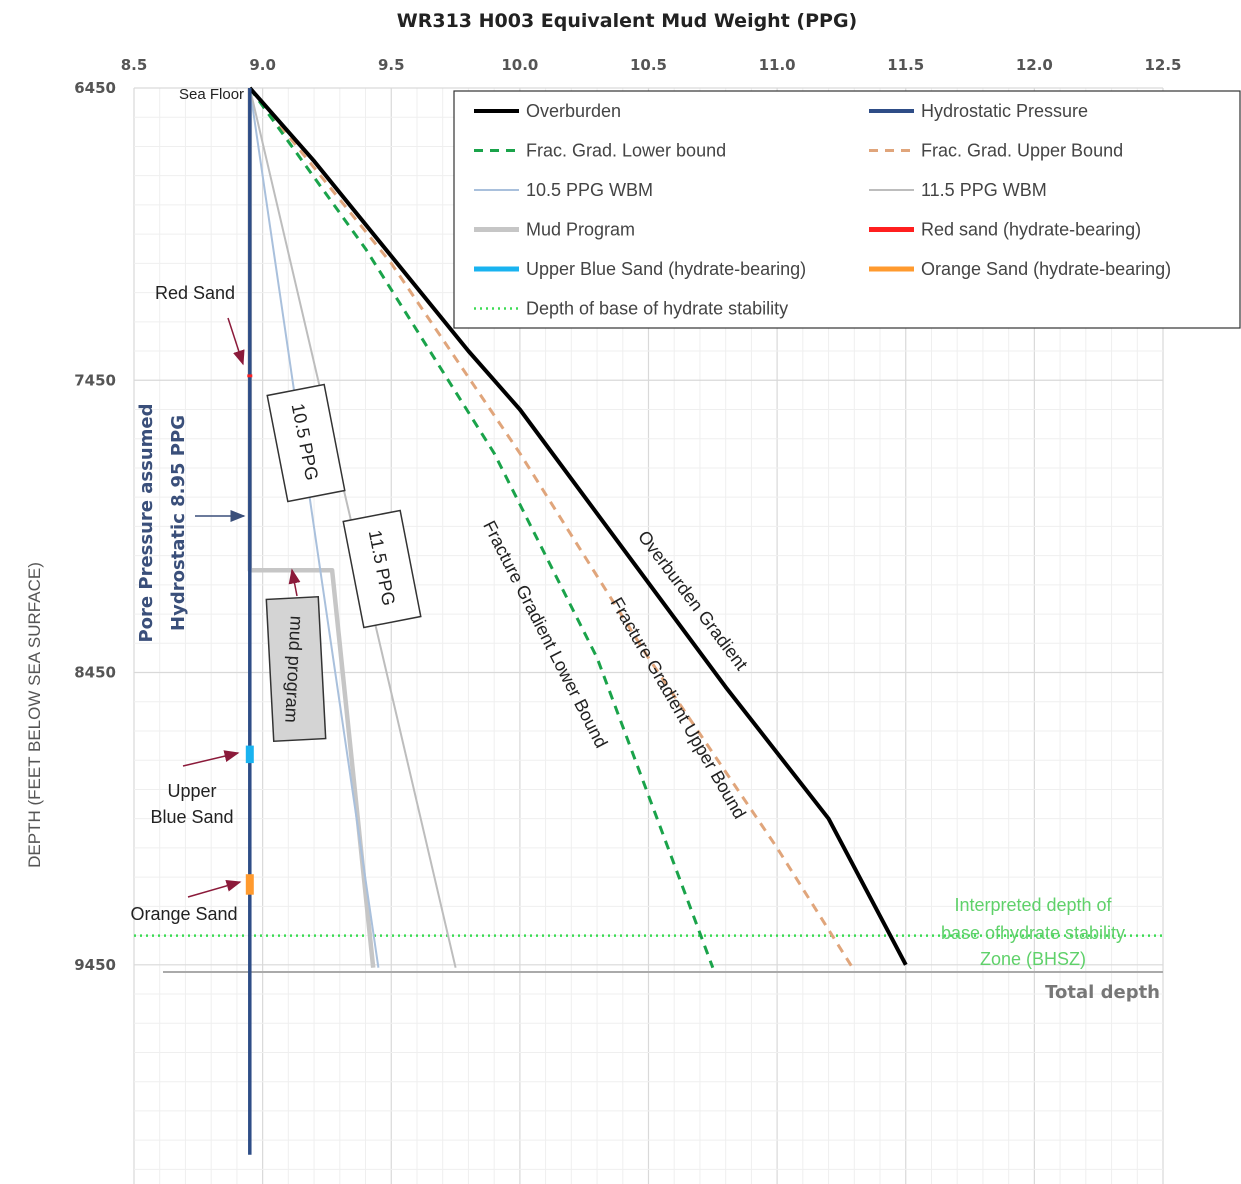 The image size is (1241, 1184). Describe the element at coordinates (214, 888) in the screenshot. I see `orange-sand-arrow` at that location.